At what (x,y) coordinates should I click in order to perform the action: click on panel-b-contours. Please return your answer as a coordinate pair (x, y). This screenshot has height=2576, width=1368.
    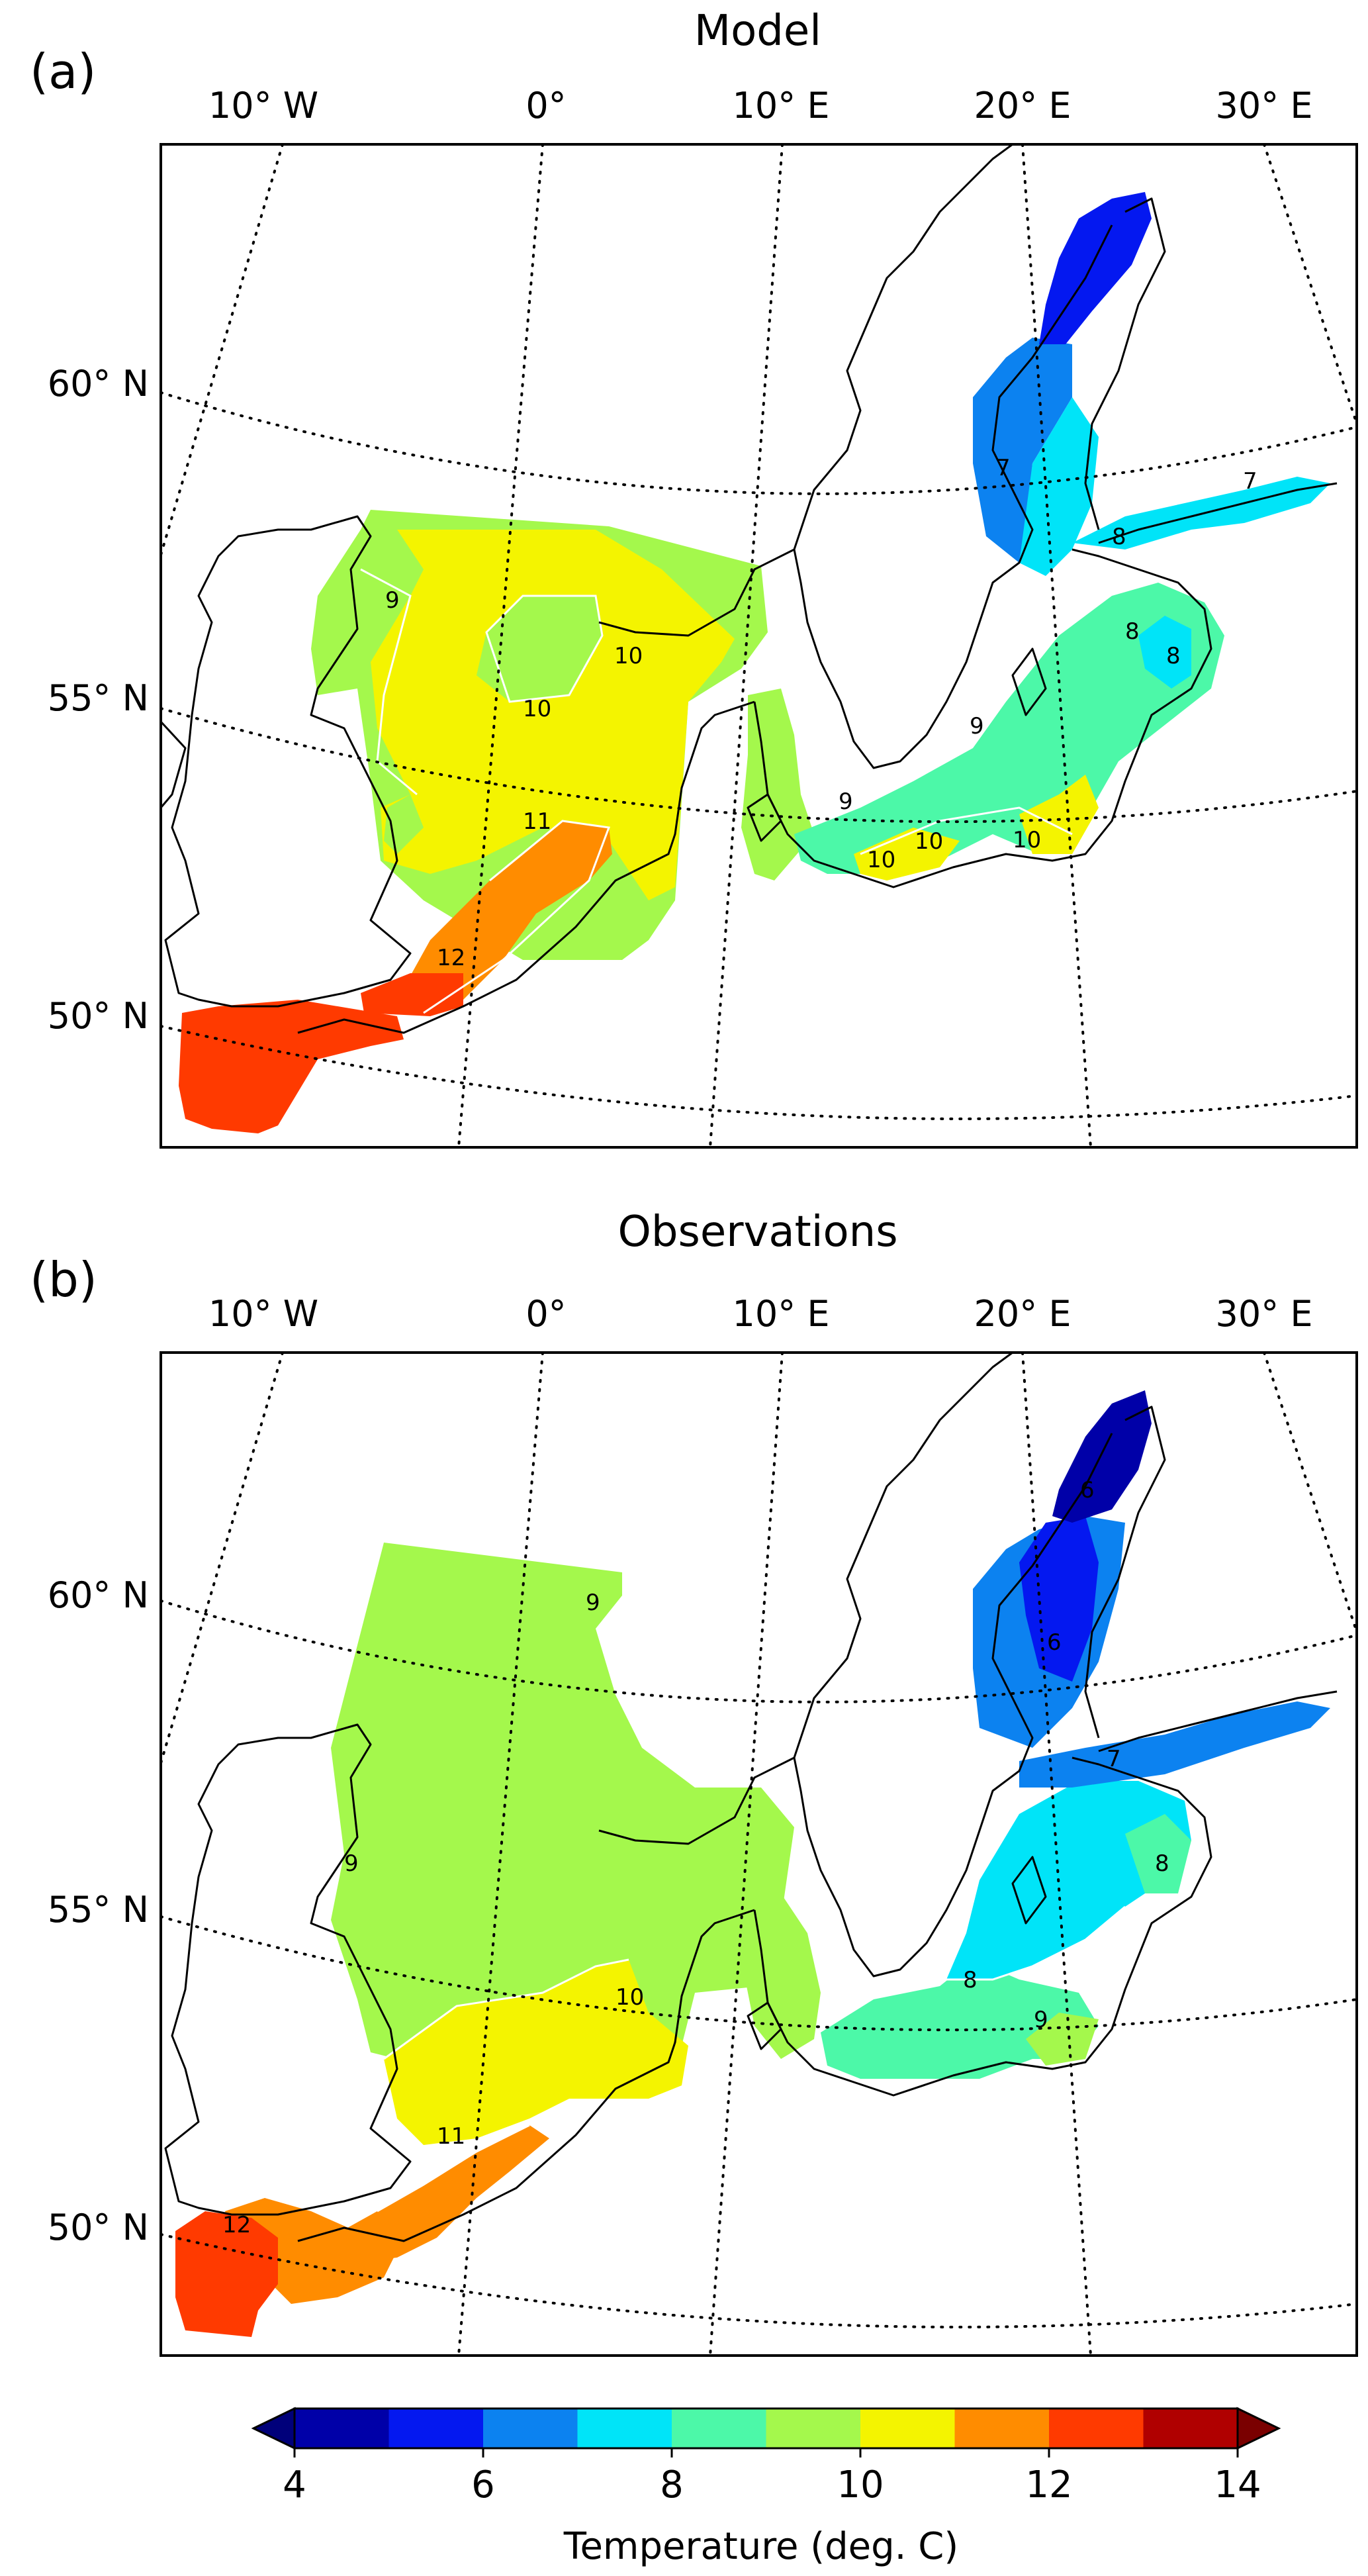
    Looking at the image, I should click on (752, 2059).